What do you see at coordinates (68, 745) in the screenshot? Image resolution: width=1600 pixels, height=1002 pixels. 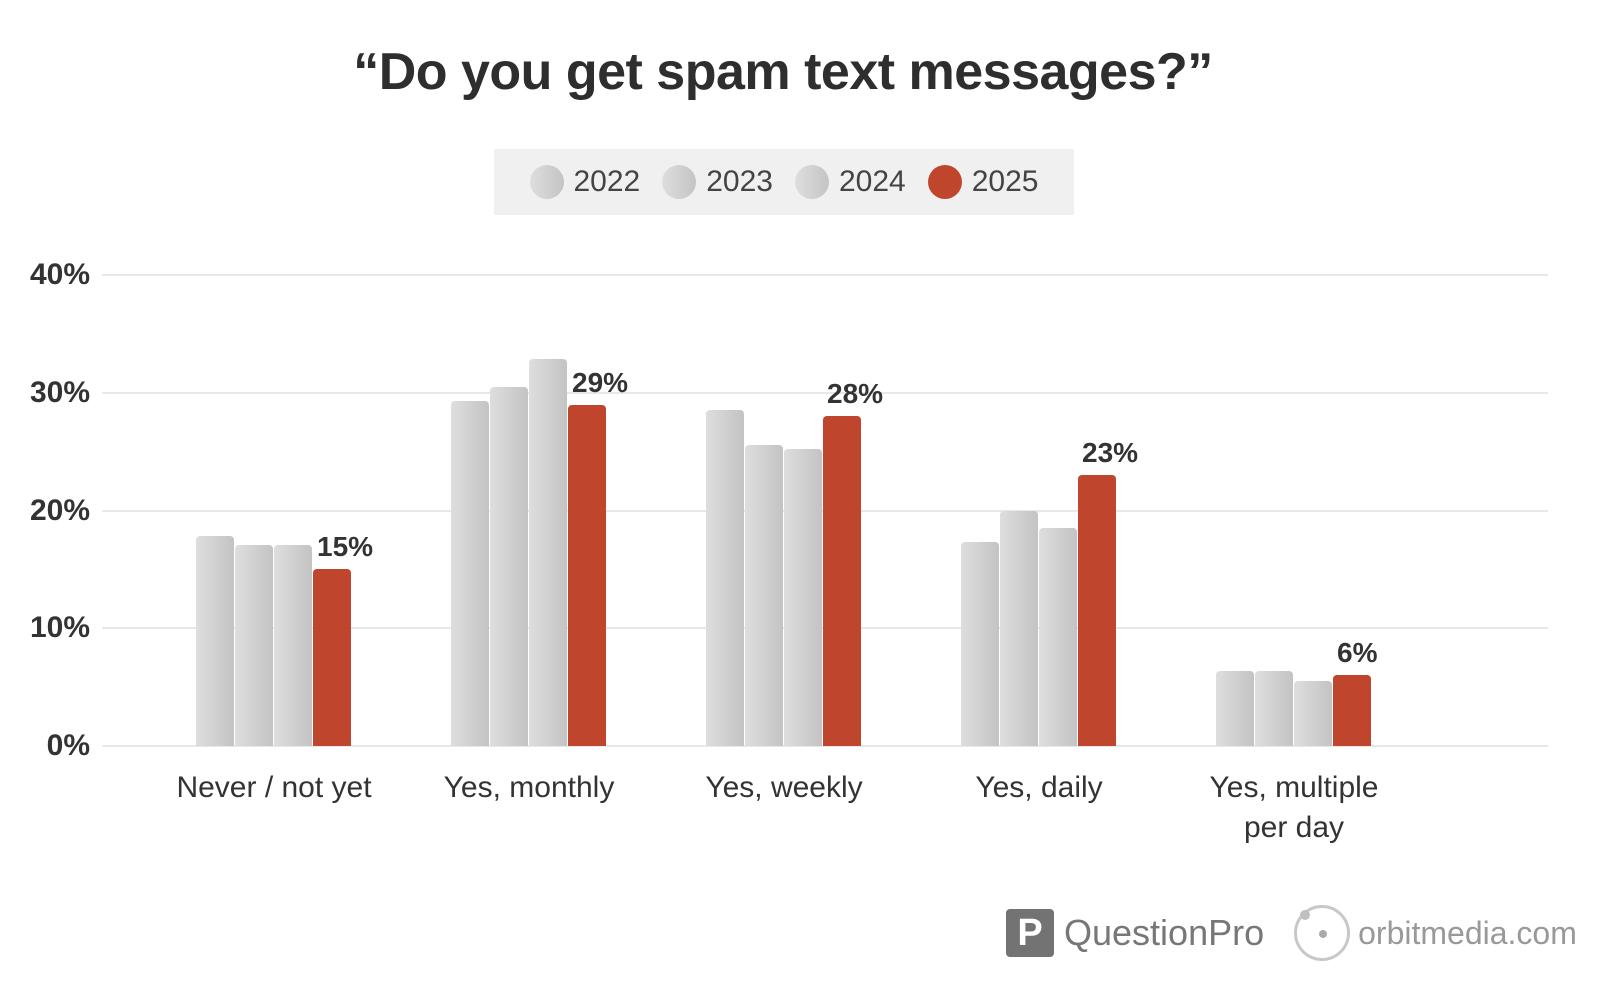 I see `y-tick-label: 0%` at bounding box center [68, 745].